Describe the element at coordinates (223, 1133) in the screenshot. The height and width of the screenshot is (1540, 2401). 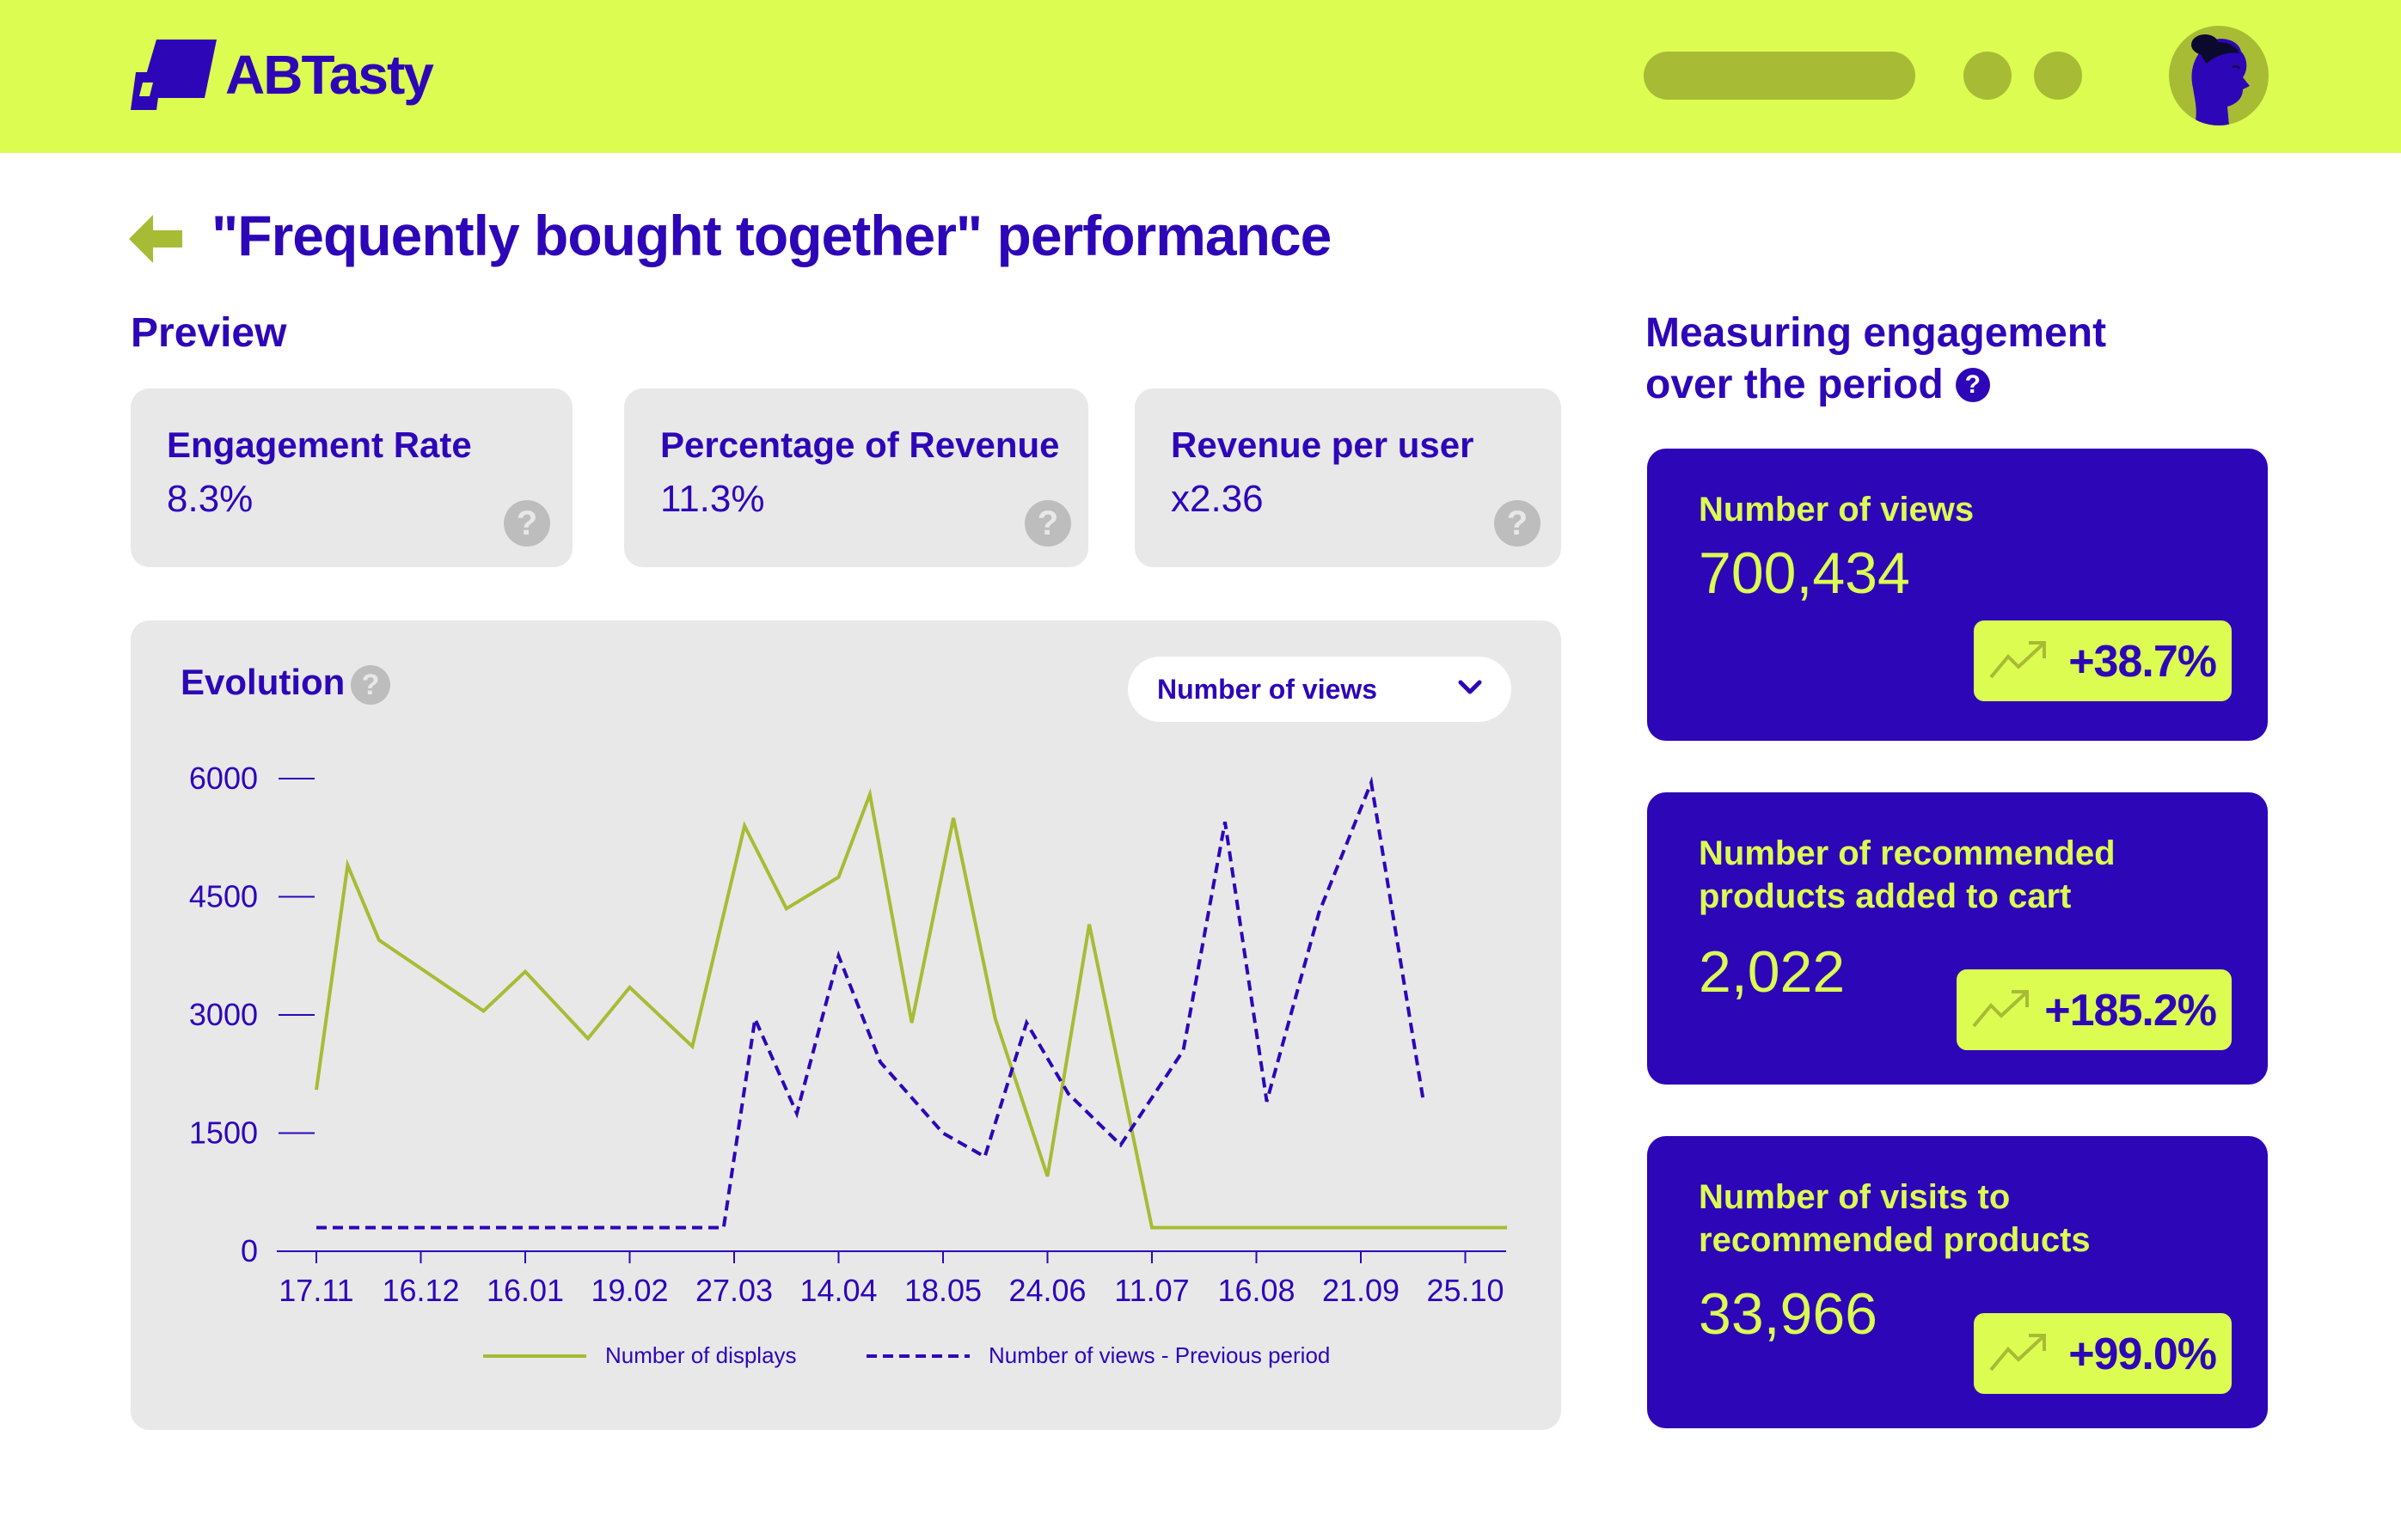
I see `y-tick-label: 1500` at that location.